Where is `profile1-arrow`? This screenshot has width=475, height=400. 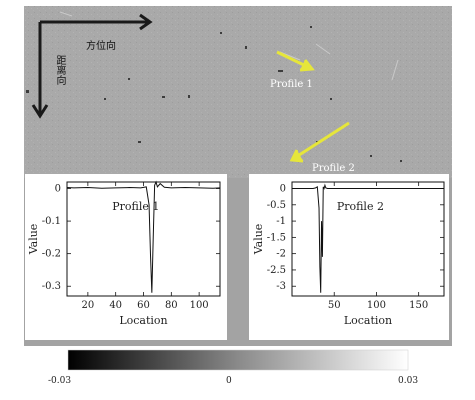 profile1-arrow is located at coordinates (295, 61).